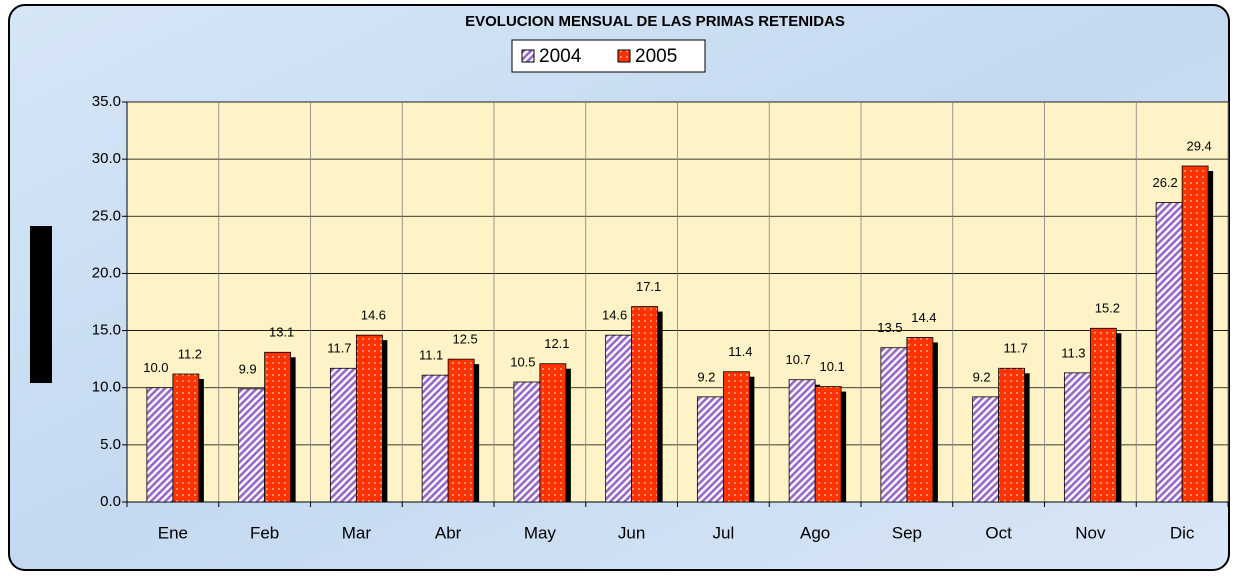 This screenshot has width=1238, height=577. What do you see at coordinates (431, 355) in the screenshot?
I see `value-label: 11.1` at bounding box center [431, 355].